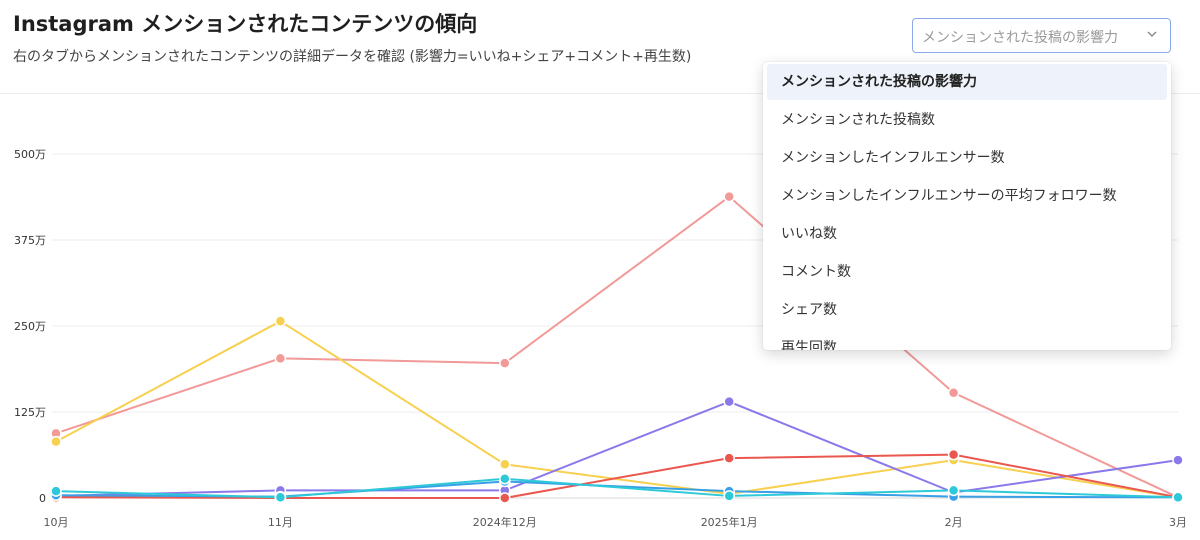 This screenshot has width=1200, height=540. I want to click on x-tick-label: 2024年12月, so click(505, 522).